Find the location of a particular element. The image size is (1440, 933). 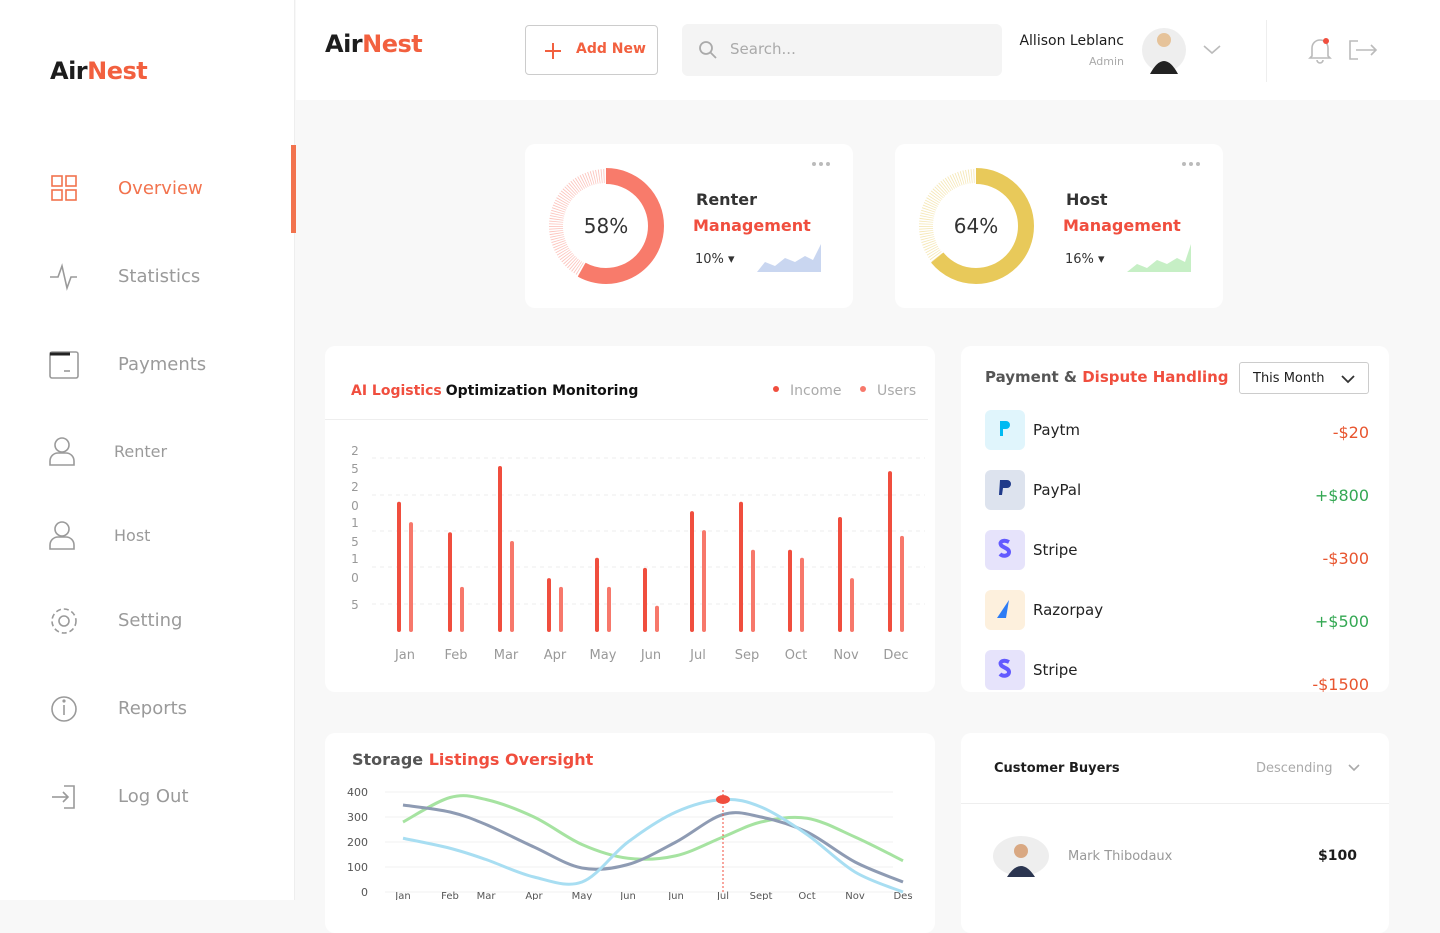

nav-icons is located at coordinates (64, 492).